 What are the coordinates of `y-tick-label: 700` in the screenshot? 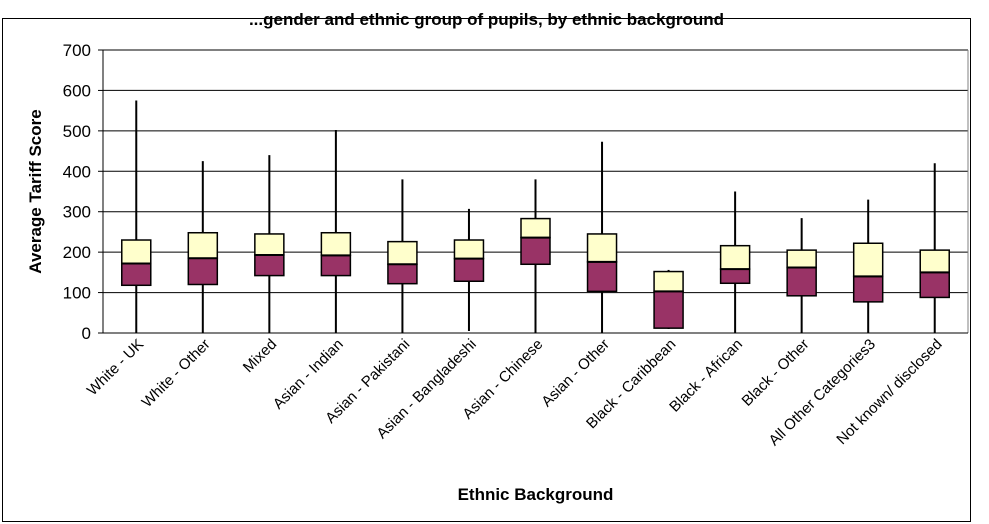 It's located at (77, 50).